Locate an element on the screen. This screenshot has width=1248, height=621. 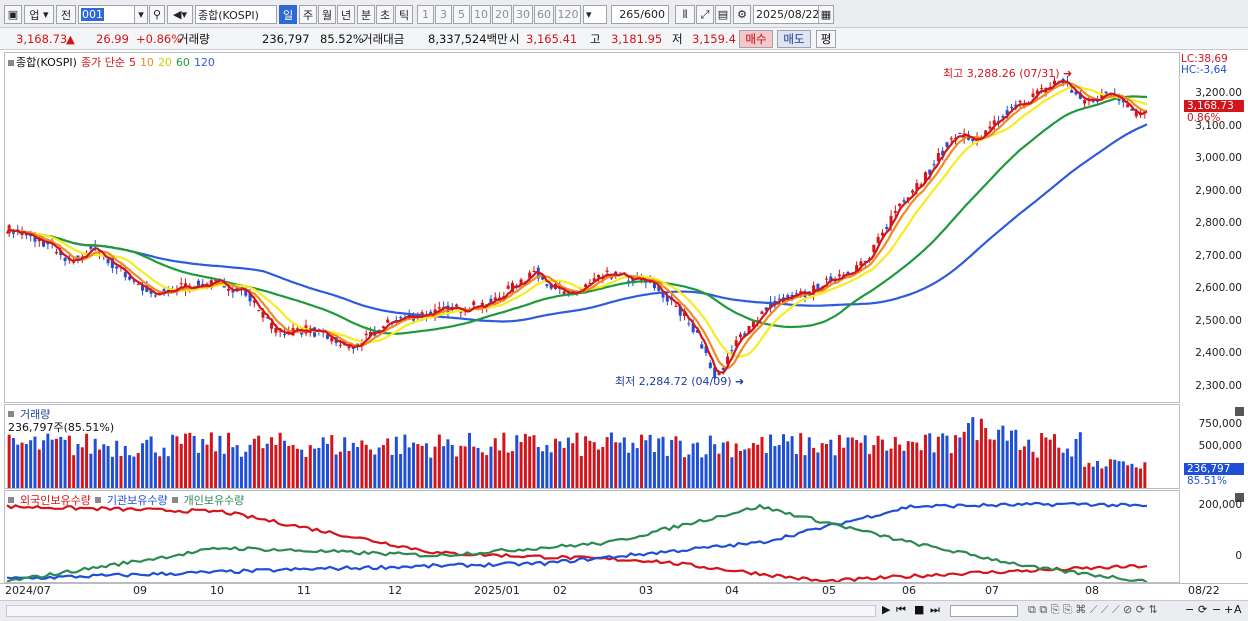
search-icon: ⚲ is located at coordinates (157, 14).